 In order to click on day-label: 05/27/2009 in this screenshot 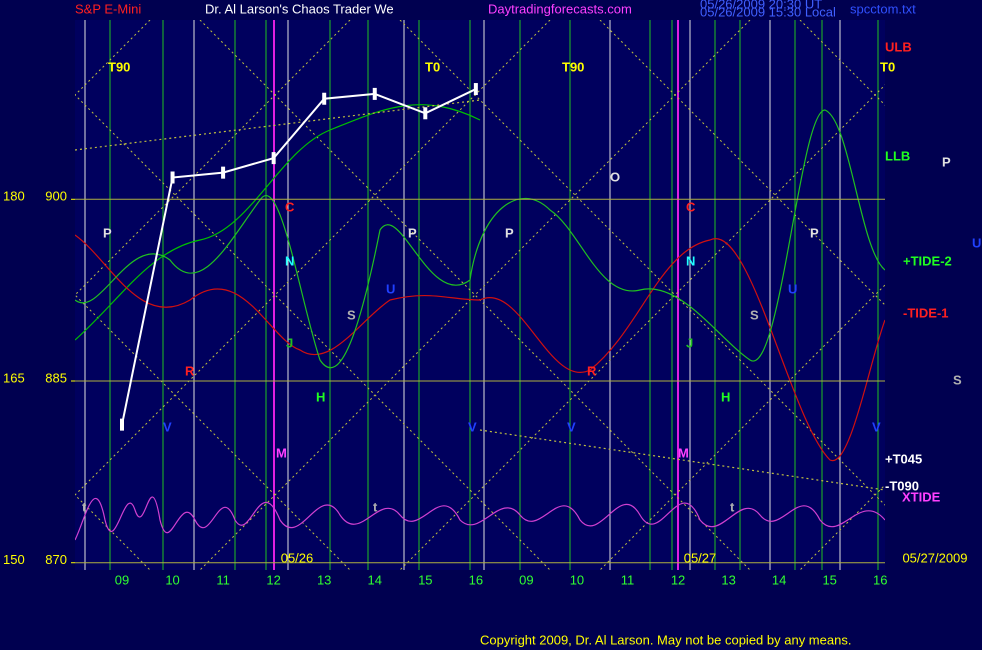, I will do `click(934, 557)`.